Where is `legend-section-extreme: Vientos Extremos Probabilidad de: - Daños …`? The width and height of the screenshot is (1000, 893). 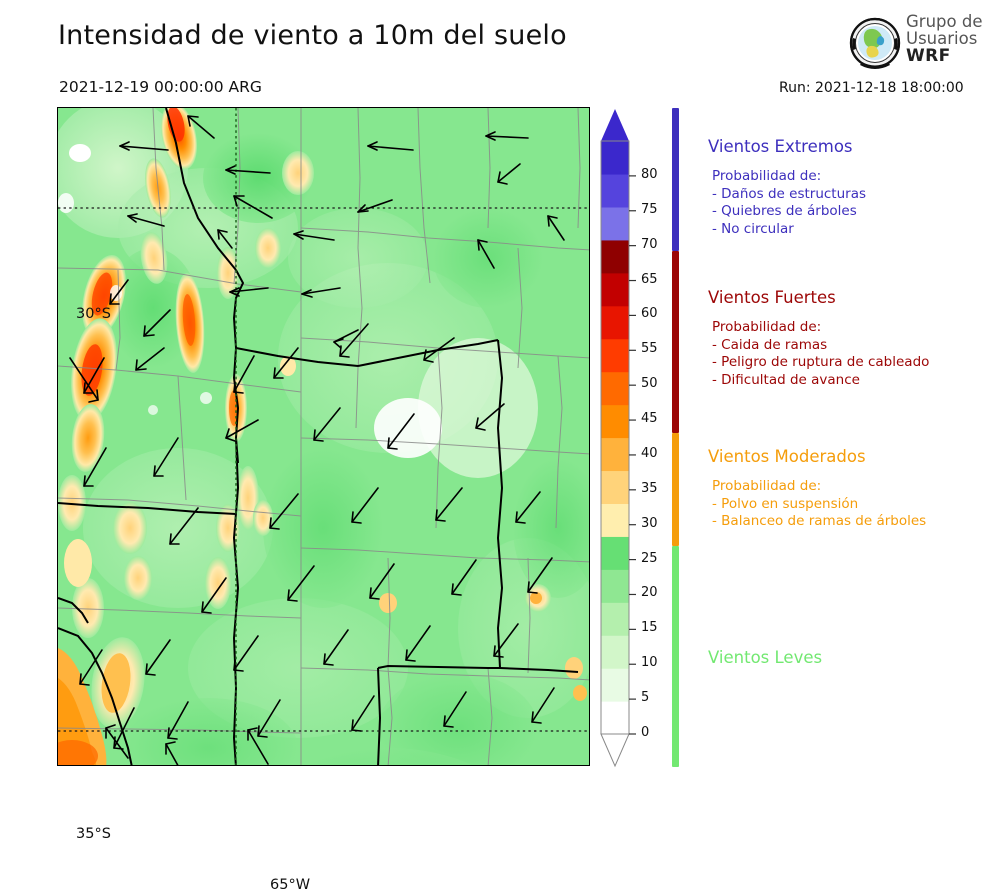 legend-section-extreme: Vientos Extremos Probabilidad de: - Daños … is located at coordinates (853, 187).